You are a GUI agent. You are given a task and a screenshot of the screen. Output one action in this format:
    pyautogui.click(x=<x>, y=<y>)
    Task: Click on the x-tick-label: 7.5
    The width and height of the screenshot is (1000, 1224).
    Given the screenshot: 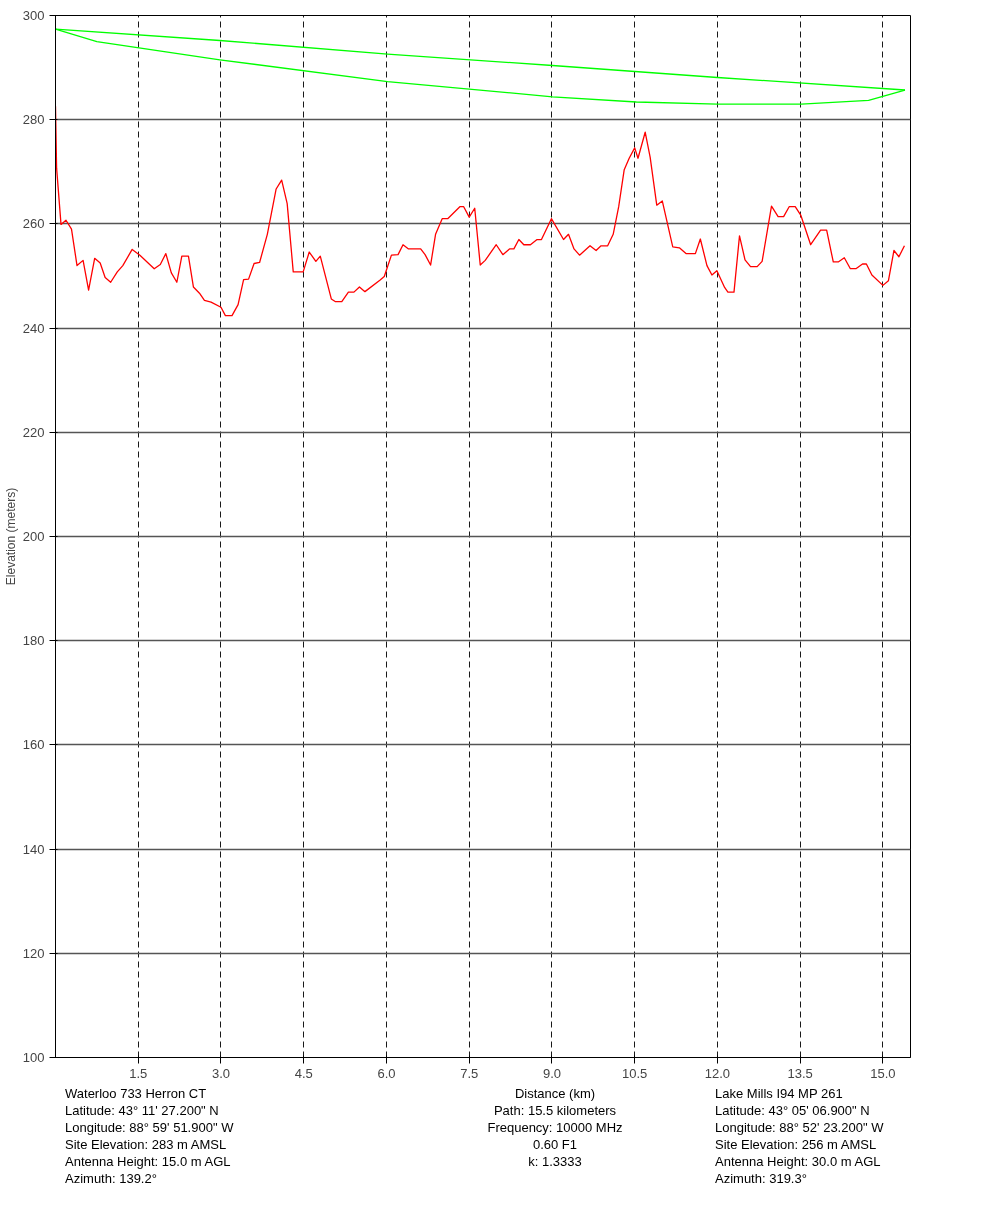 What is the action you would take?
    pyautogui.click(x=469, y=1073)
    